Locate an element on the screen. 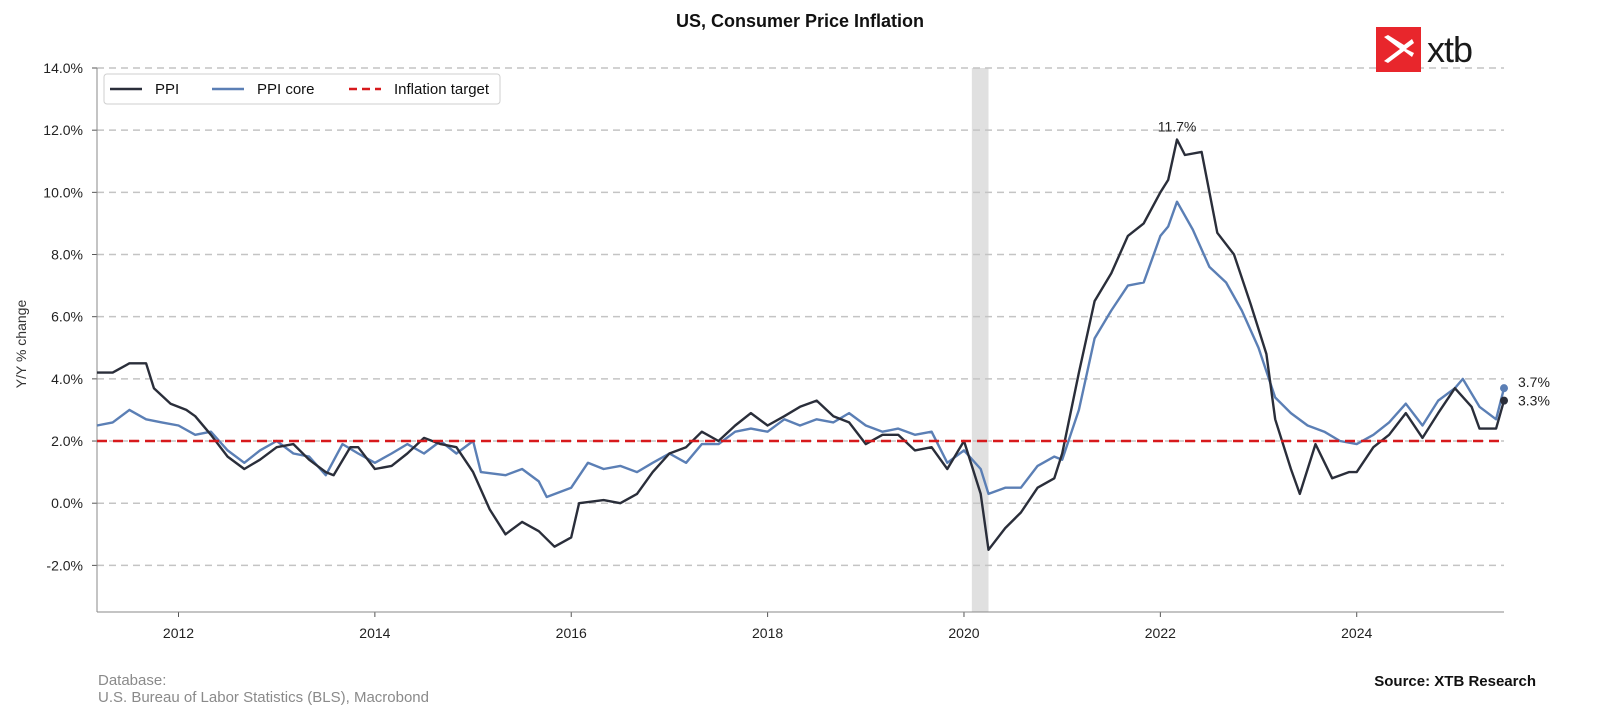 This screenshot has width=1600, height=722. annotation-label: 3.3% is located at coordinates (1534, 401).